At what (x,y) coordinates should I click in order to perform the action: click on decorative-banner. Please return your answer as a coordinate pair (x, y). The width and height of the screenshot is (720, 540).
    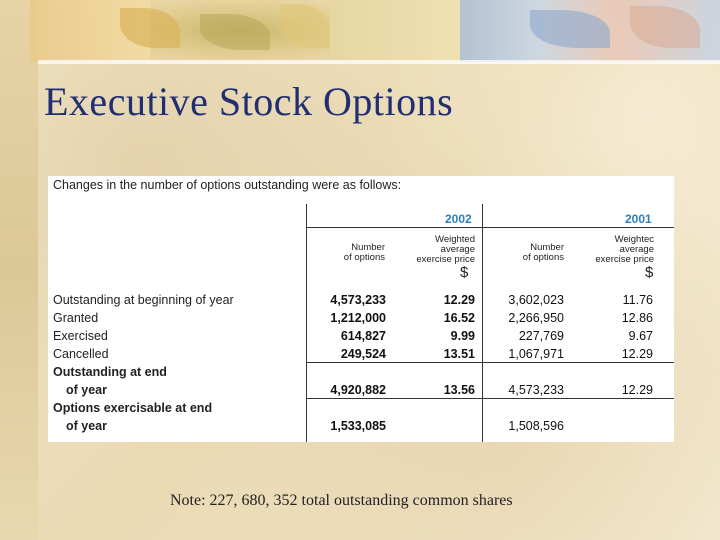
    Looking at the image, I should click on (375, 31).